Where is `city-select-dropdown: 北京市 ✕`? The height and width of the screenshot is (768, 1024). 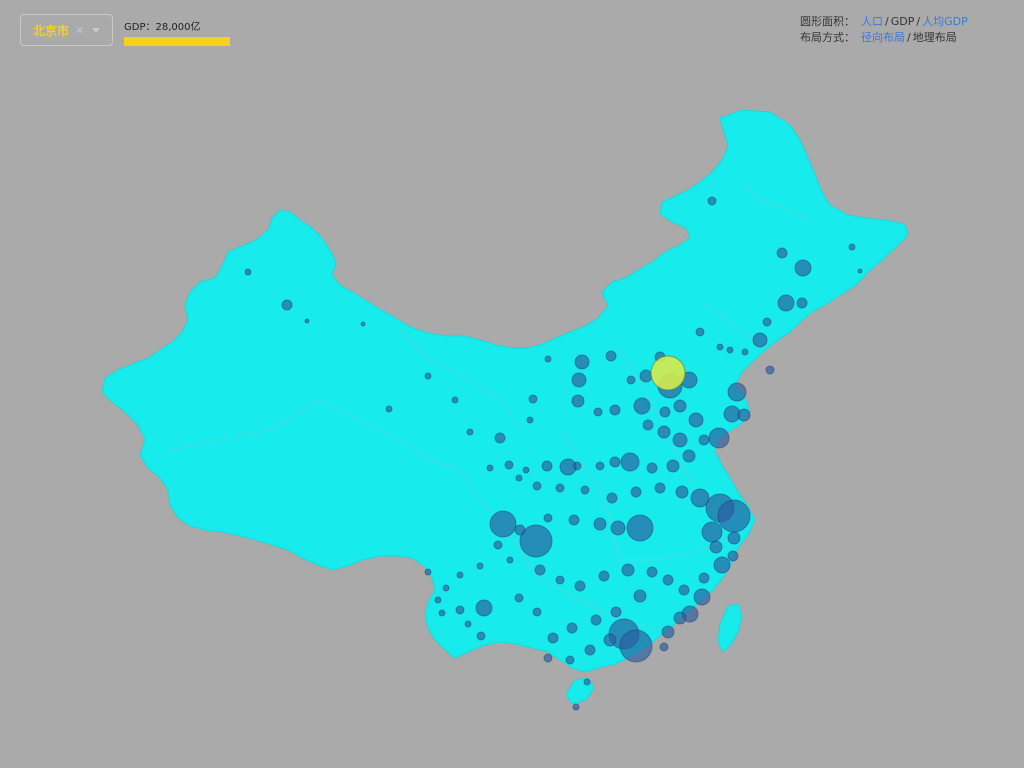
city-select-dropdown: 北京市 ✕ is located at coordinates (66, 30).